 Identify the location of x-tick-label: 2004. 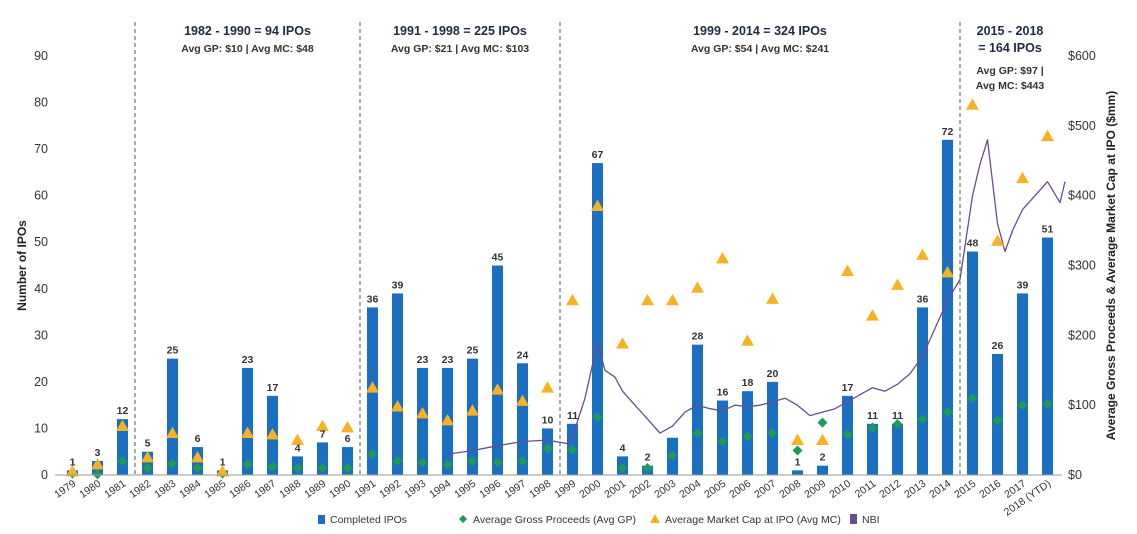
(690, 489).